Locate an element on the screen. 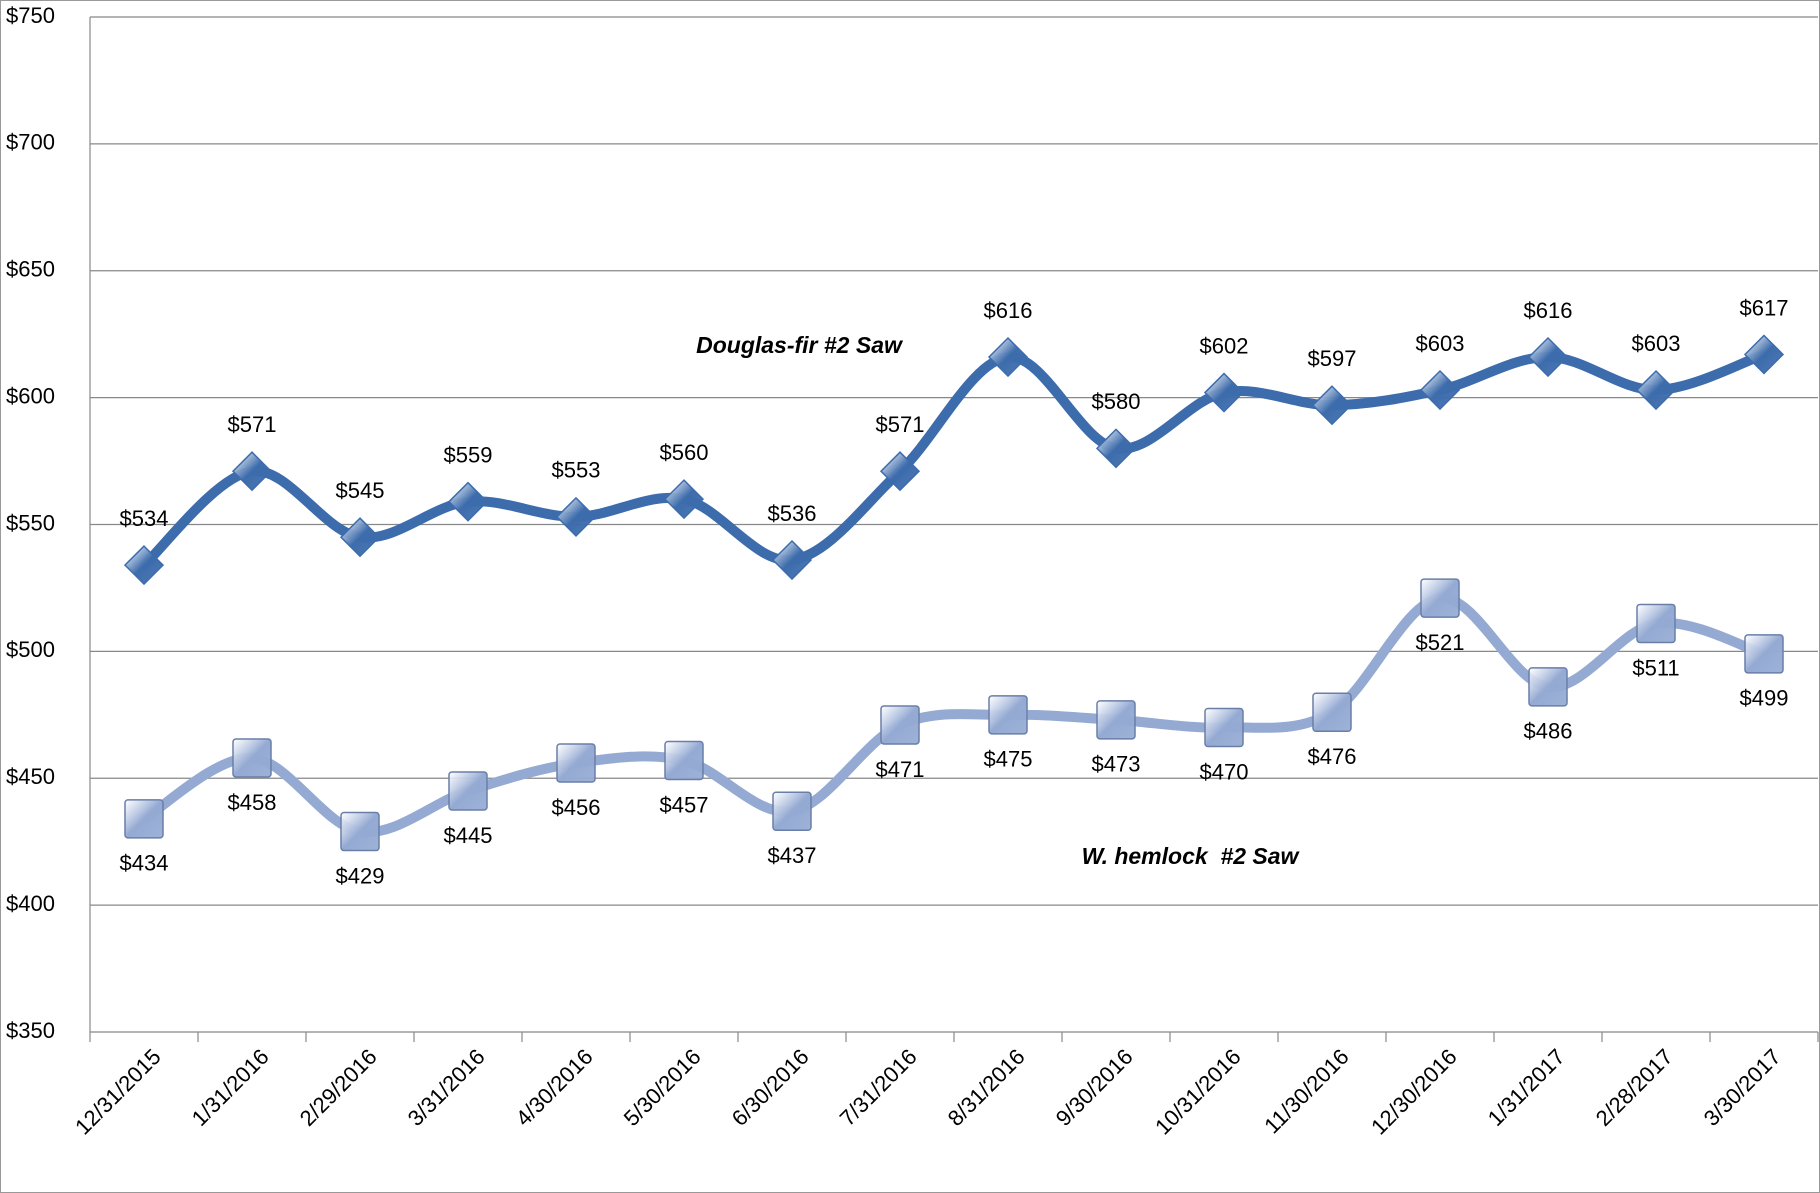 The width and height of the screenshot is (1820, 1193). series-annotation: W. hemlock #2 Saw is located at coordinates (1191, 856).